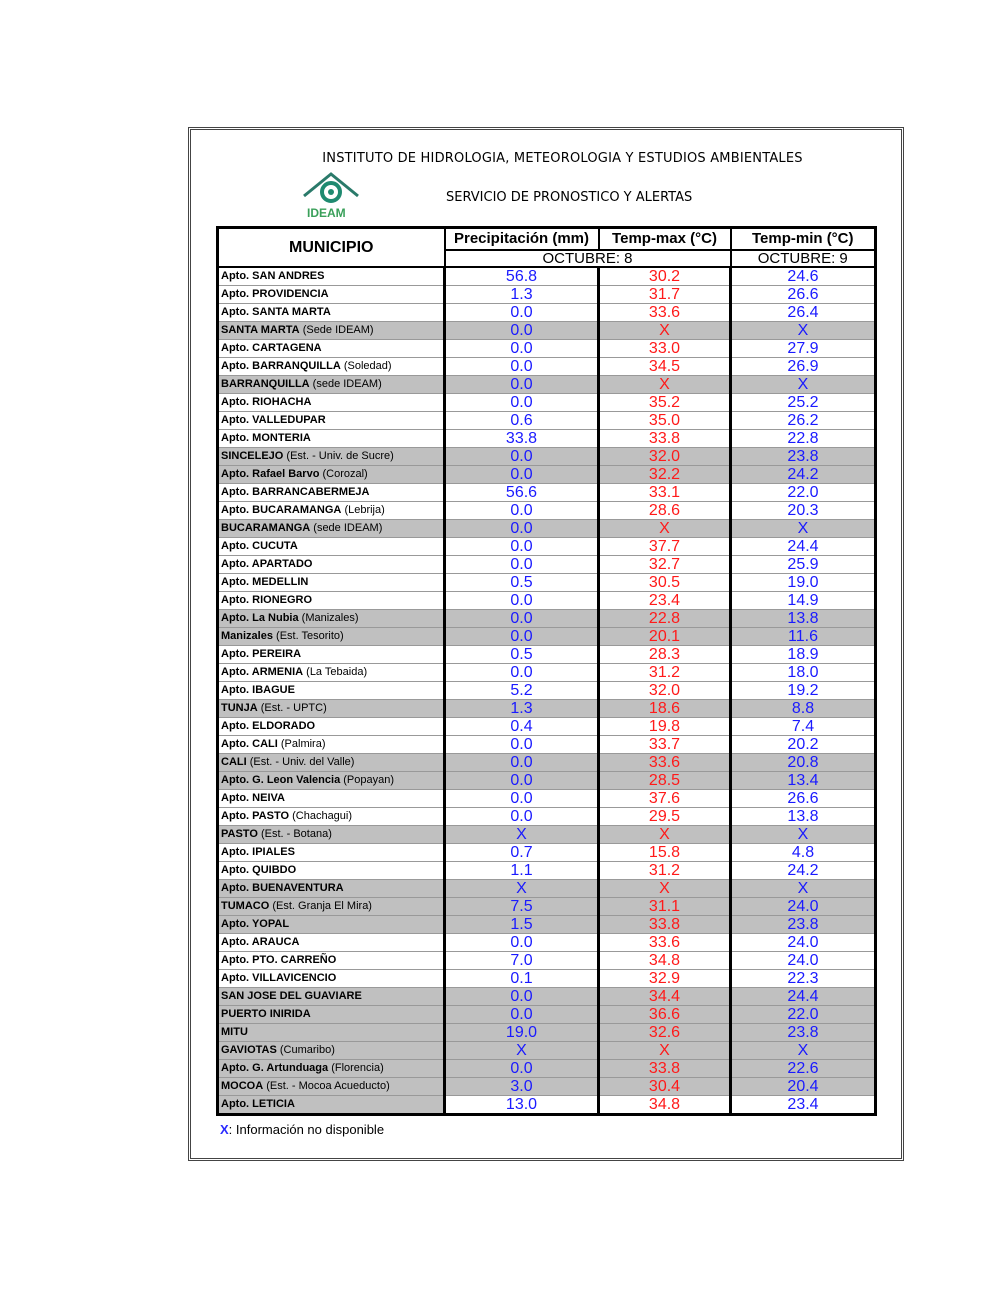  Describe the element at coordinates (665, 780) in the screenshot. I see `tmax-cell: 28.5` at that location.